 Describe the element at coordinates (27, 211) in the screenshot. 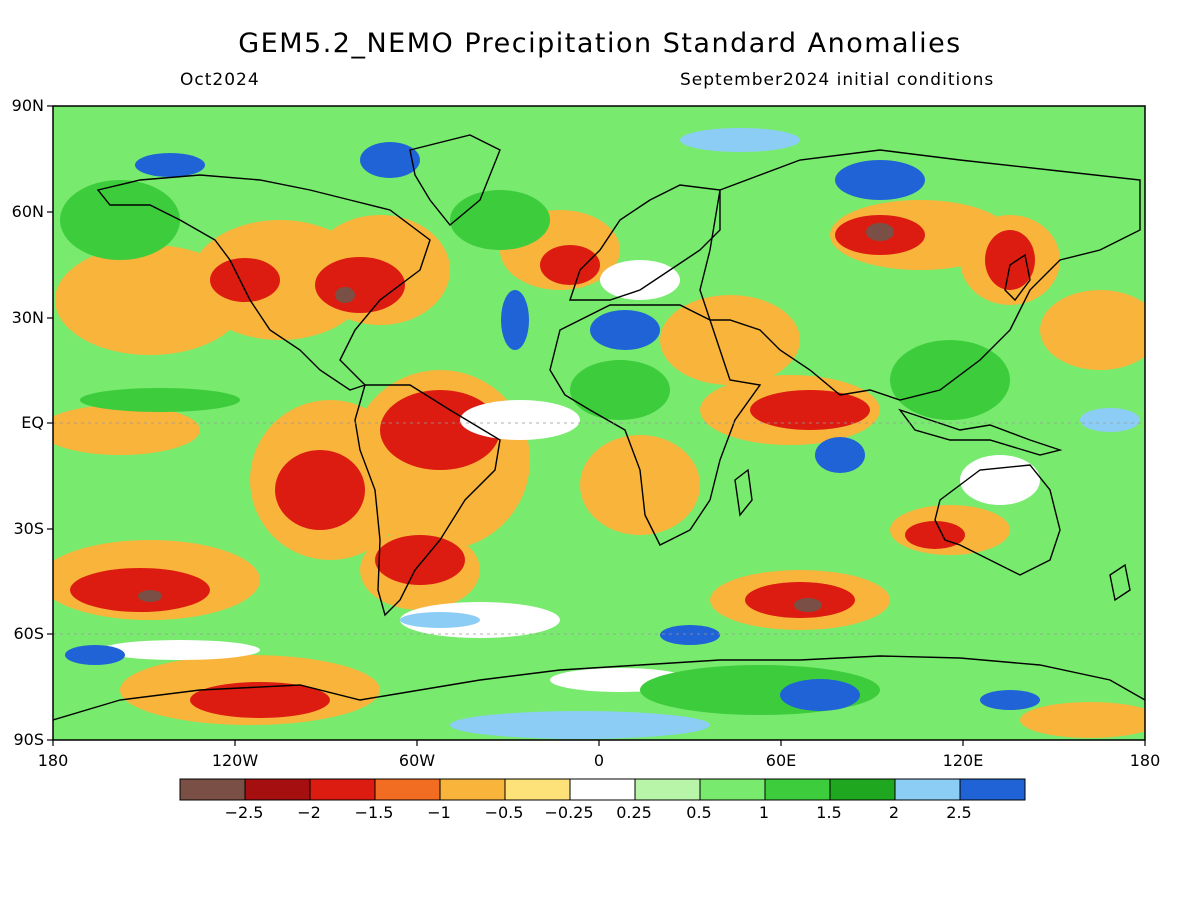

I see `lat-label-60n: 60N` at that location.